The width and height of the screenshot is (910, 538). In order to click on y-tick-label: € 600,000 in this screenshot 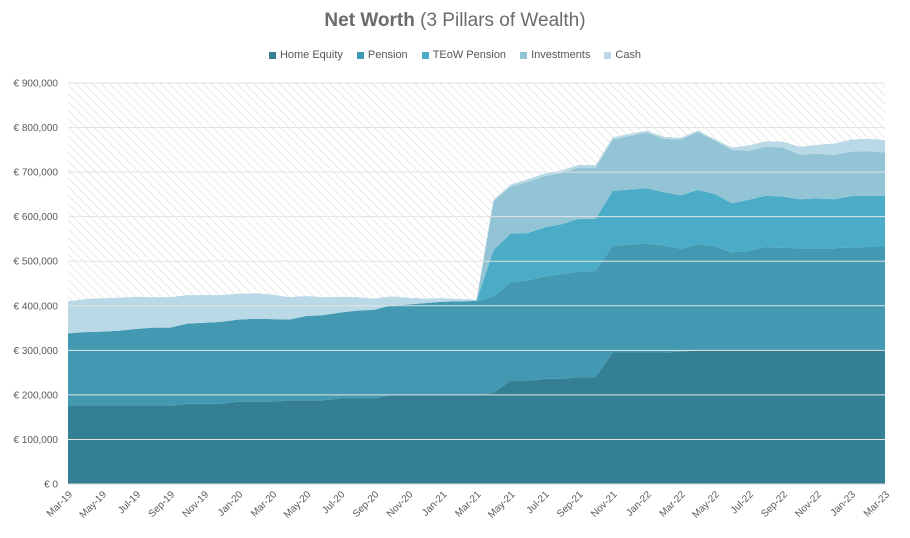, I will do `click(36, 217)`.